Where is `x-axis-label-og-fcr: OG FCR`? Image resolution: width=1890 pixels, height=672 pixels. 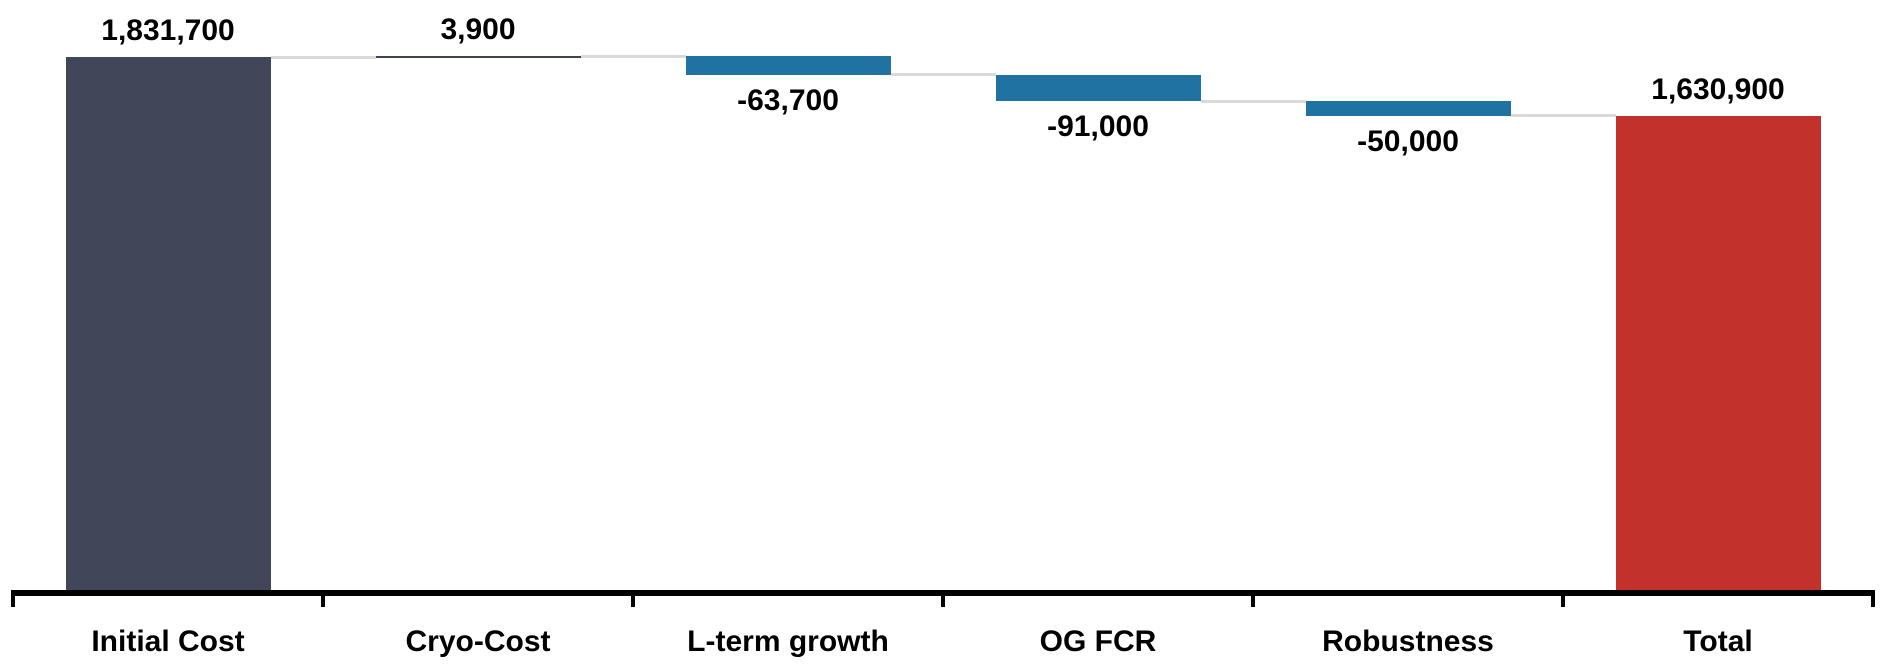
x-axis-label-og-fcr: OG FCR is located at coordinates (1098, 641).